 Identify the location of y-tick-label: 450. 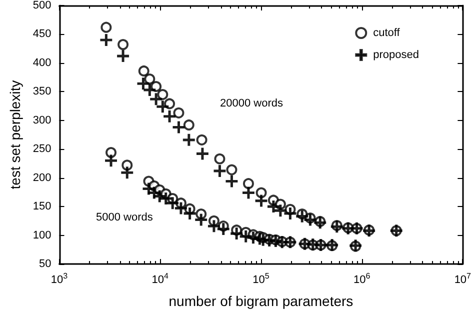
(42, 34).